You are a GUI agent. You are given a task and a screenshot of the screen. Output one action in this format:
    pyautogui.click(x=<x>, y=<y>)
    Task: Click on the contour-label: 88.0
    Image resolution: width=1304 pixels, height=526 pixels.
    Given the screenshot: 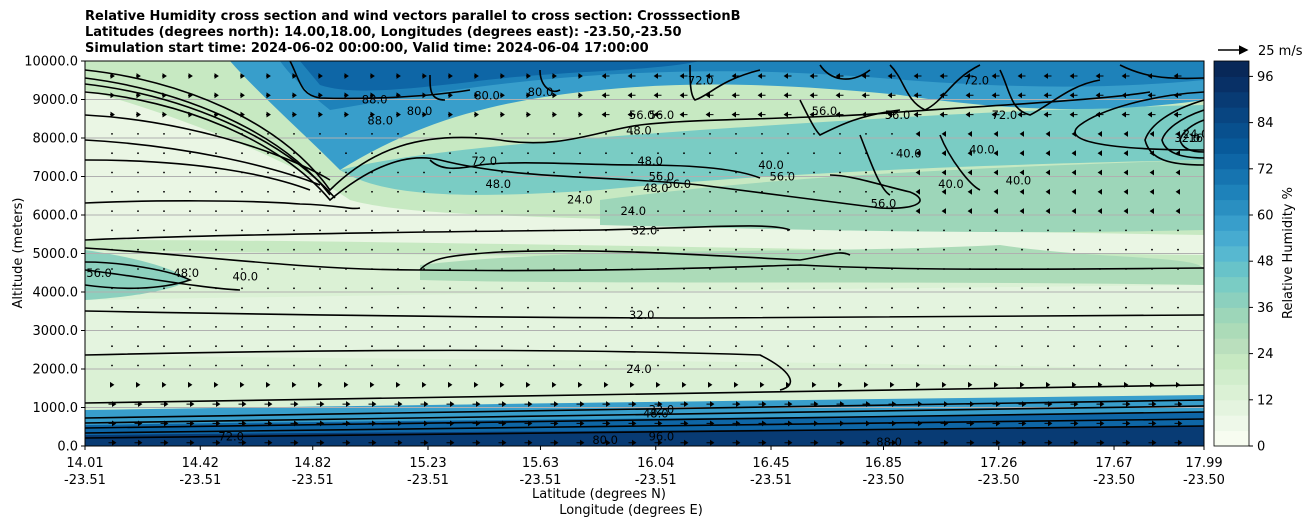 What is the action you would take?
    pyautogui.click(x=889, y=442)
    